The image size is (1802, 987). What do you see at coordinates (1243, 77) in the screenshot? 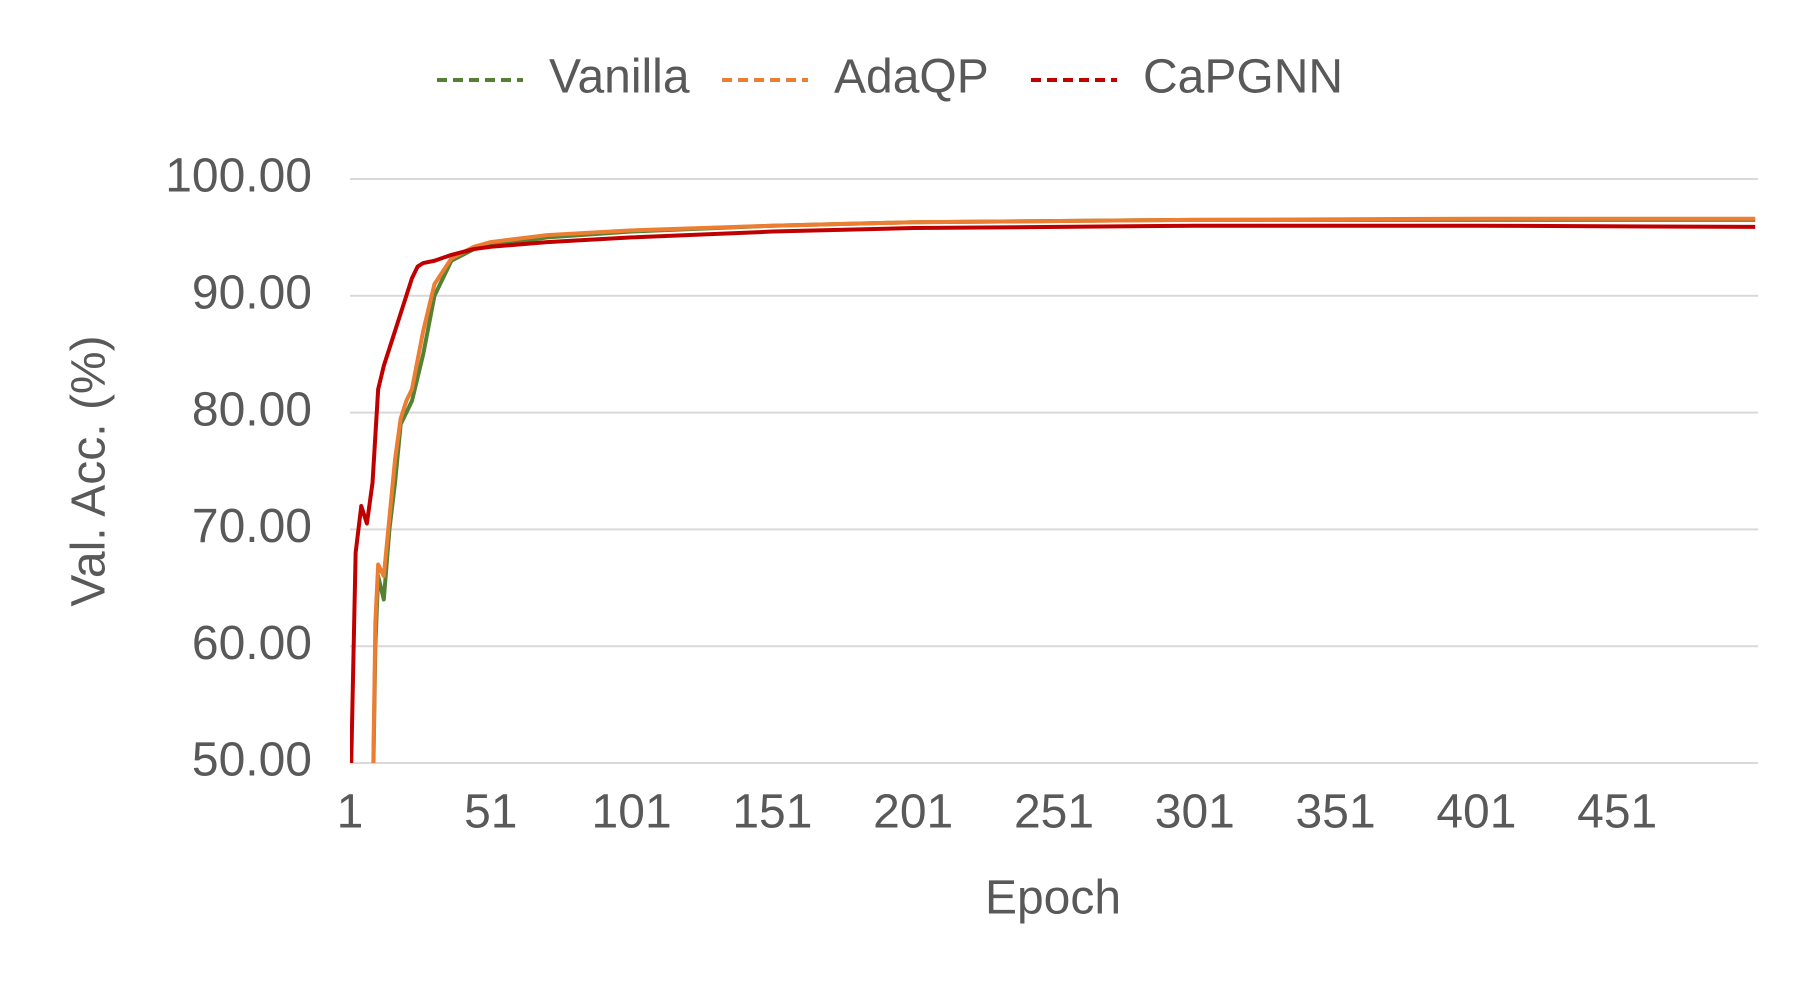
I see `legend-label: CaPGNN` at bounding box center [1243, 77].